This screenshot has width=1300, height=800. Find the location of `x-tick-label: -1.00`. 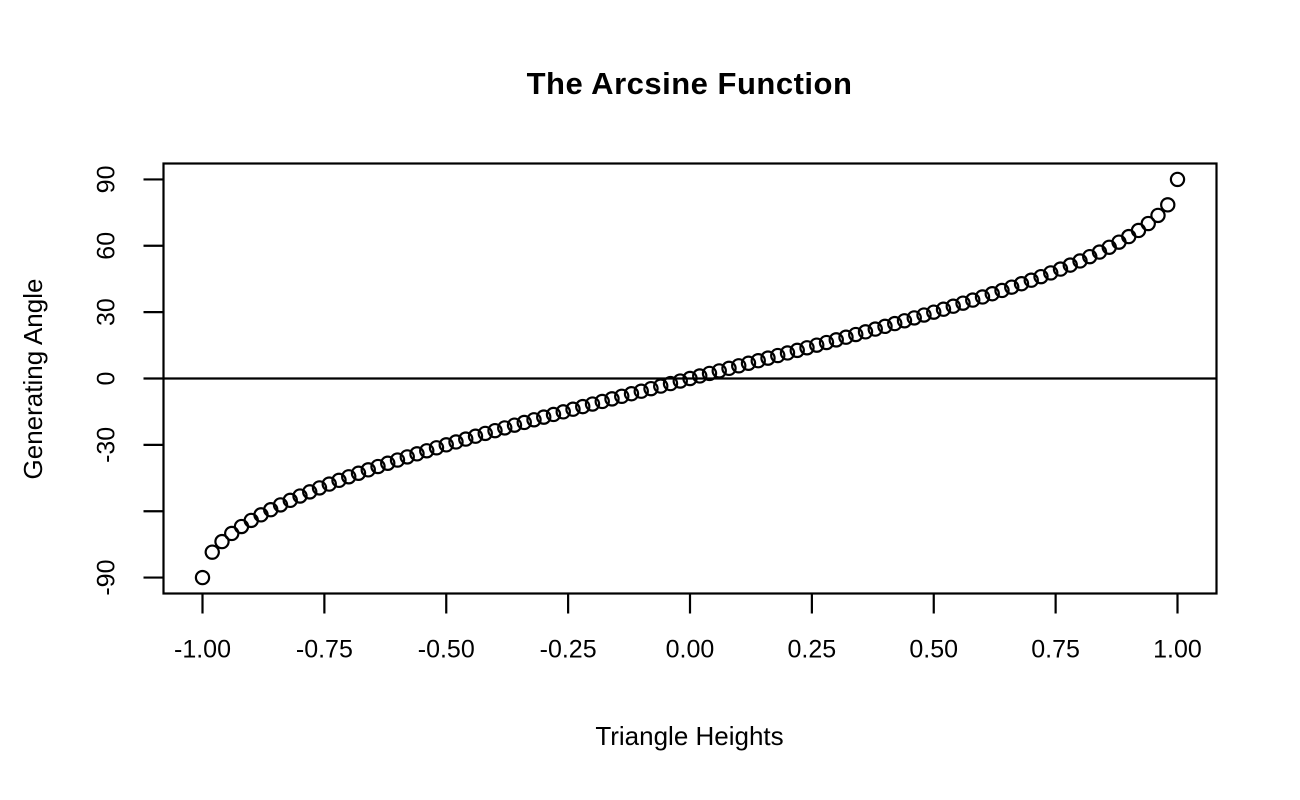

x-tick-label: -1.00 is located at coordinates (202, 650).